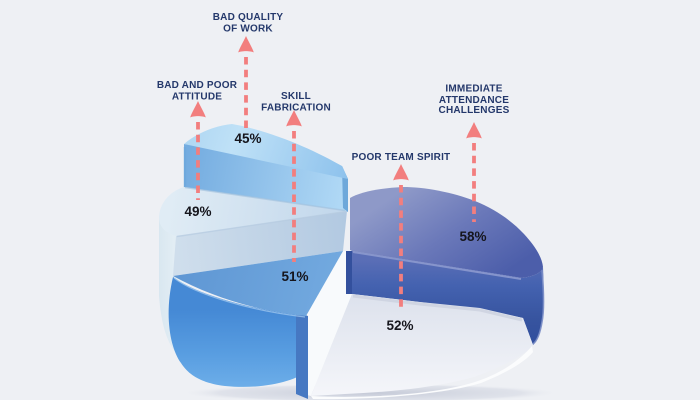 This screenshot has width=700, height=400. Describe the element at coordinates (474, 100) in the screenshot. I see `svg-text: ATTENDANCE` at that location.